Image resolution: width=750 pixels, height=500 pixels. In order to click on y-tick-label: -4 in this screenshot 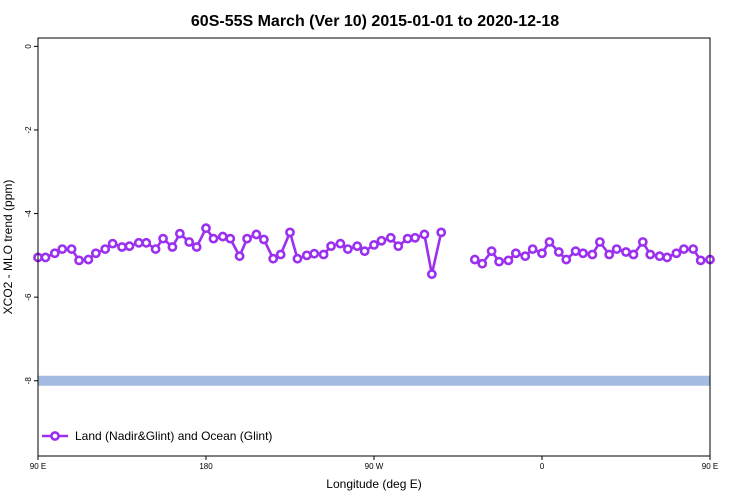, I will do `click(28, 213)`.